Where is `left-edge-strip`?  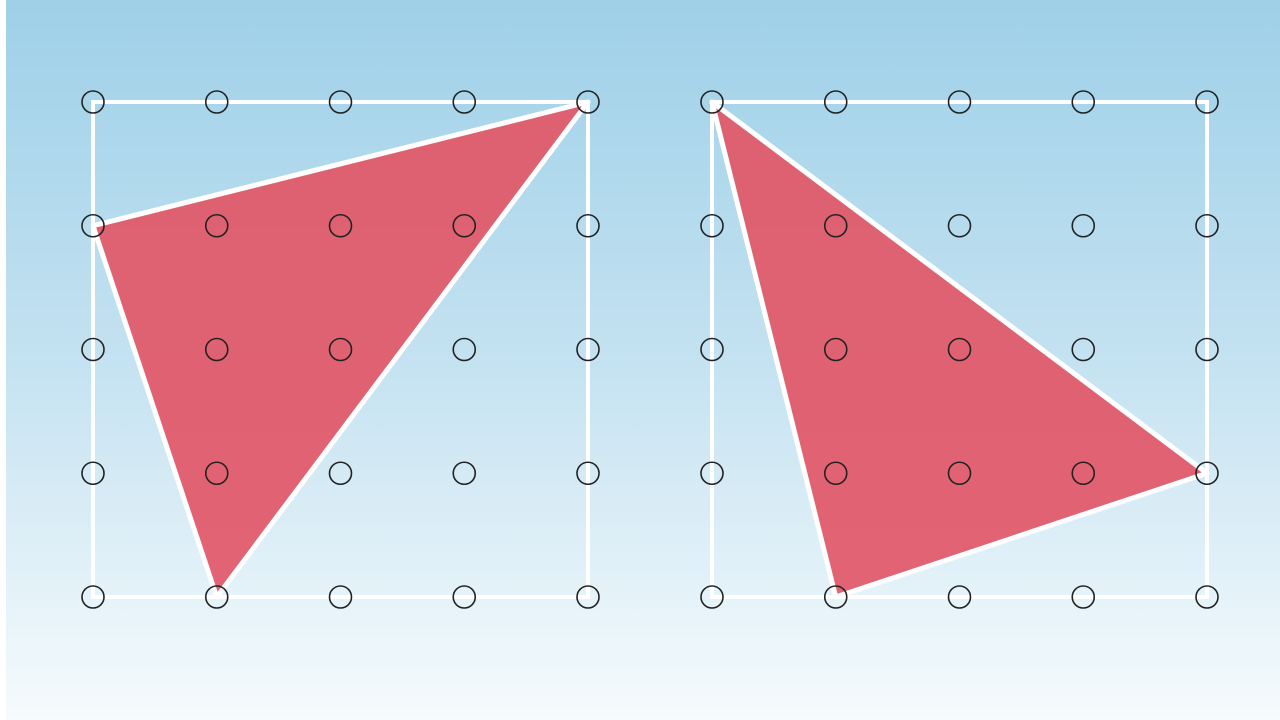
left-edge-strip is located at coordinates (3, 360).